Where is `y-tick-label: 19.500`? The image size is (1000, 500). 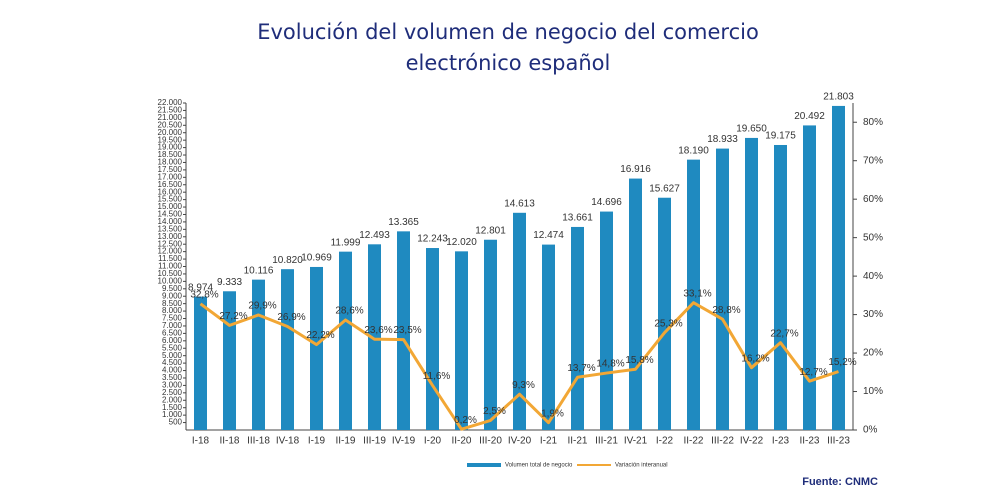 y-tick-label: 19.500 is located at coordinates (170, 139).